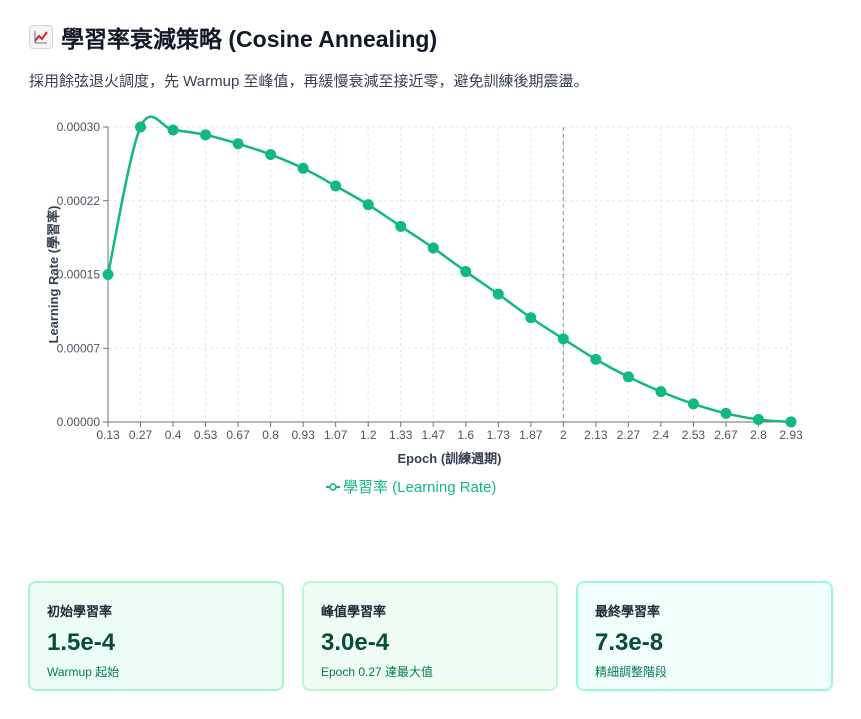 The image size is (861, 719). I want to click on x-tick-label: 2.8, so click(758, 435).